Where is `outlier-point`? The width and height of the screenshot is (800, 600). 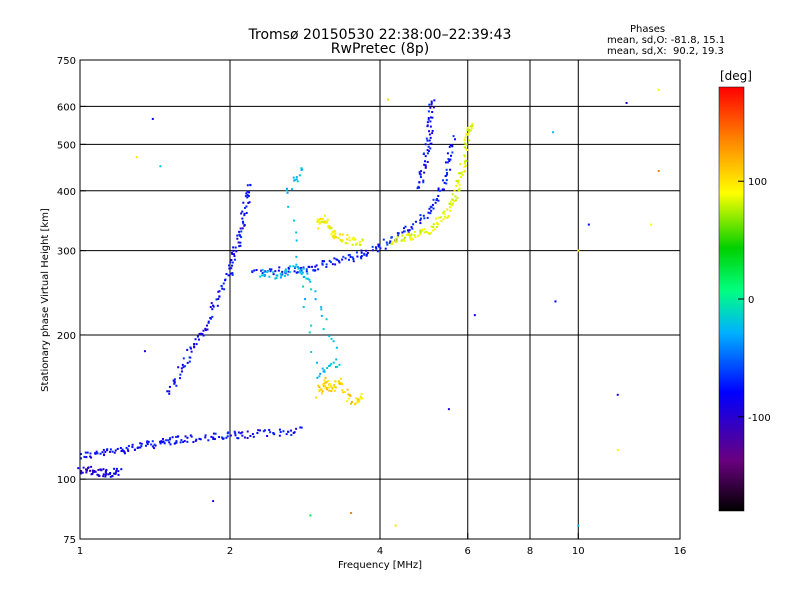
outlier-point is located at coordinates (136, 157).